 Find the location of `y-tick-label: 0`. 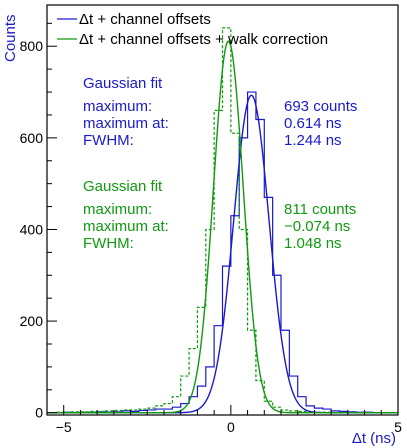

y-tick-label: 0 is located at coordinates (39, 413).